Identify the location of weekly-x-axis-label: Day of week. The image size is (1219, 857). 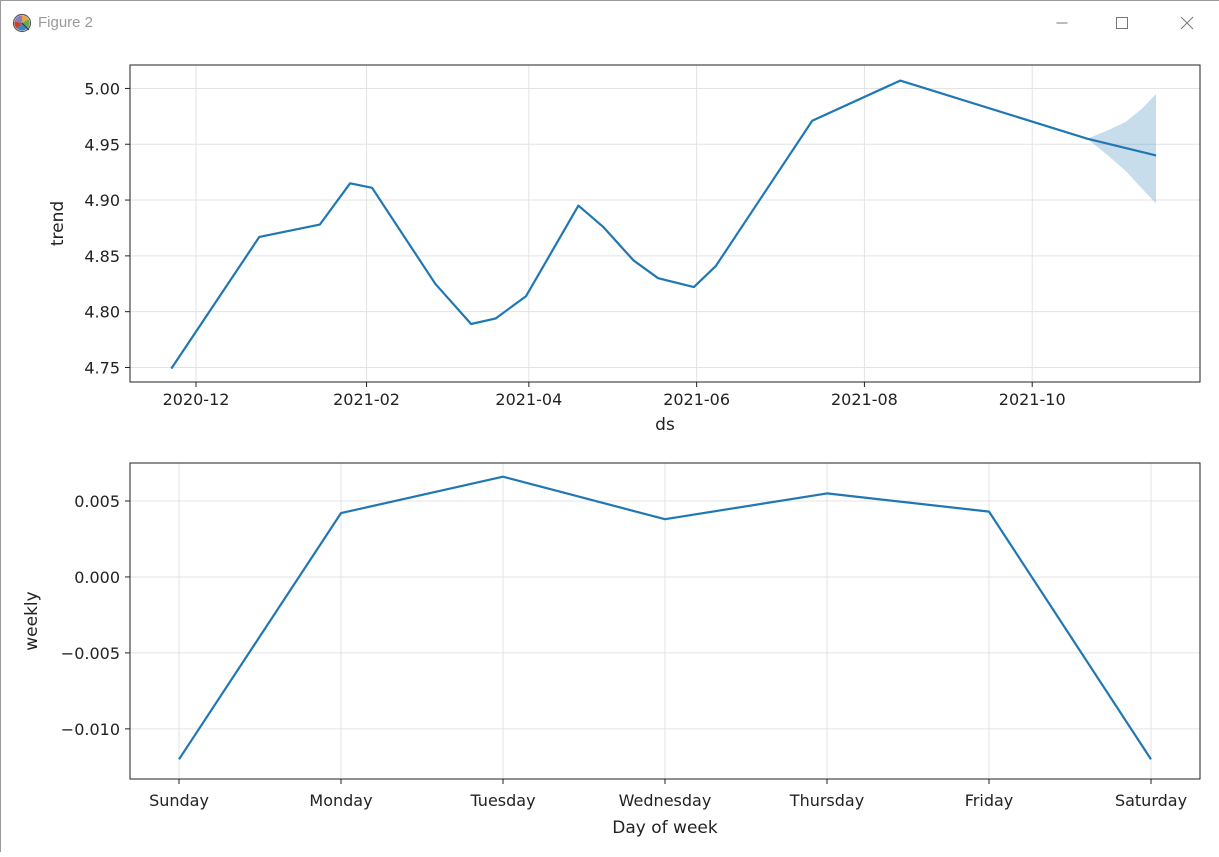
(665, 828).